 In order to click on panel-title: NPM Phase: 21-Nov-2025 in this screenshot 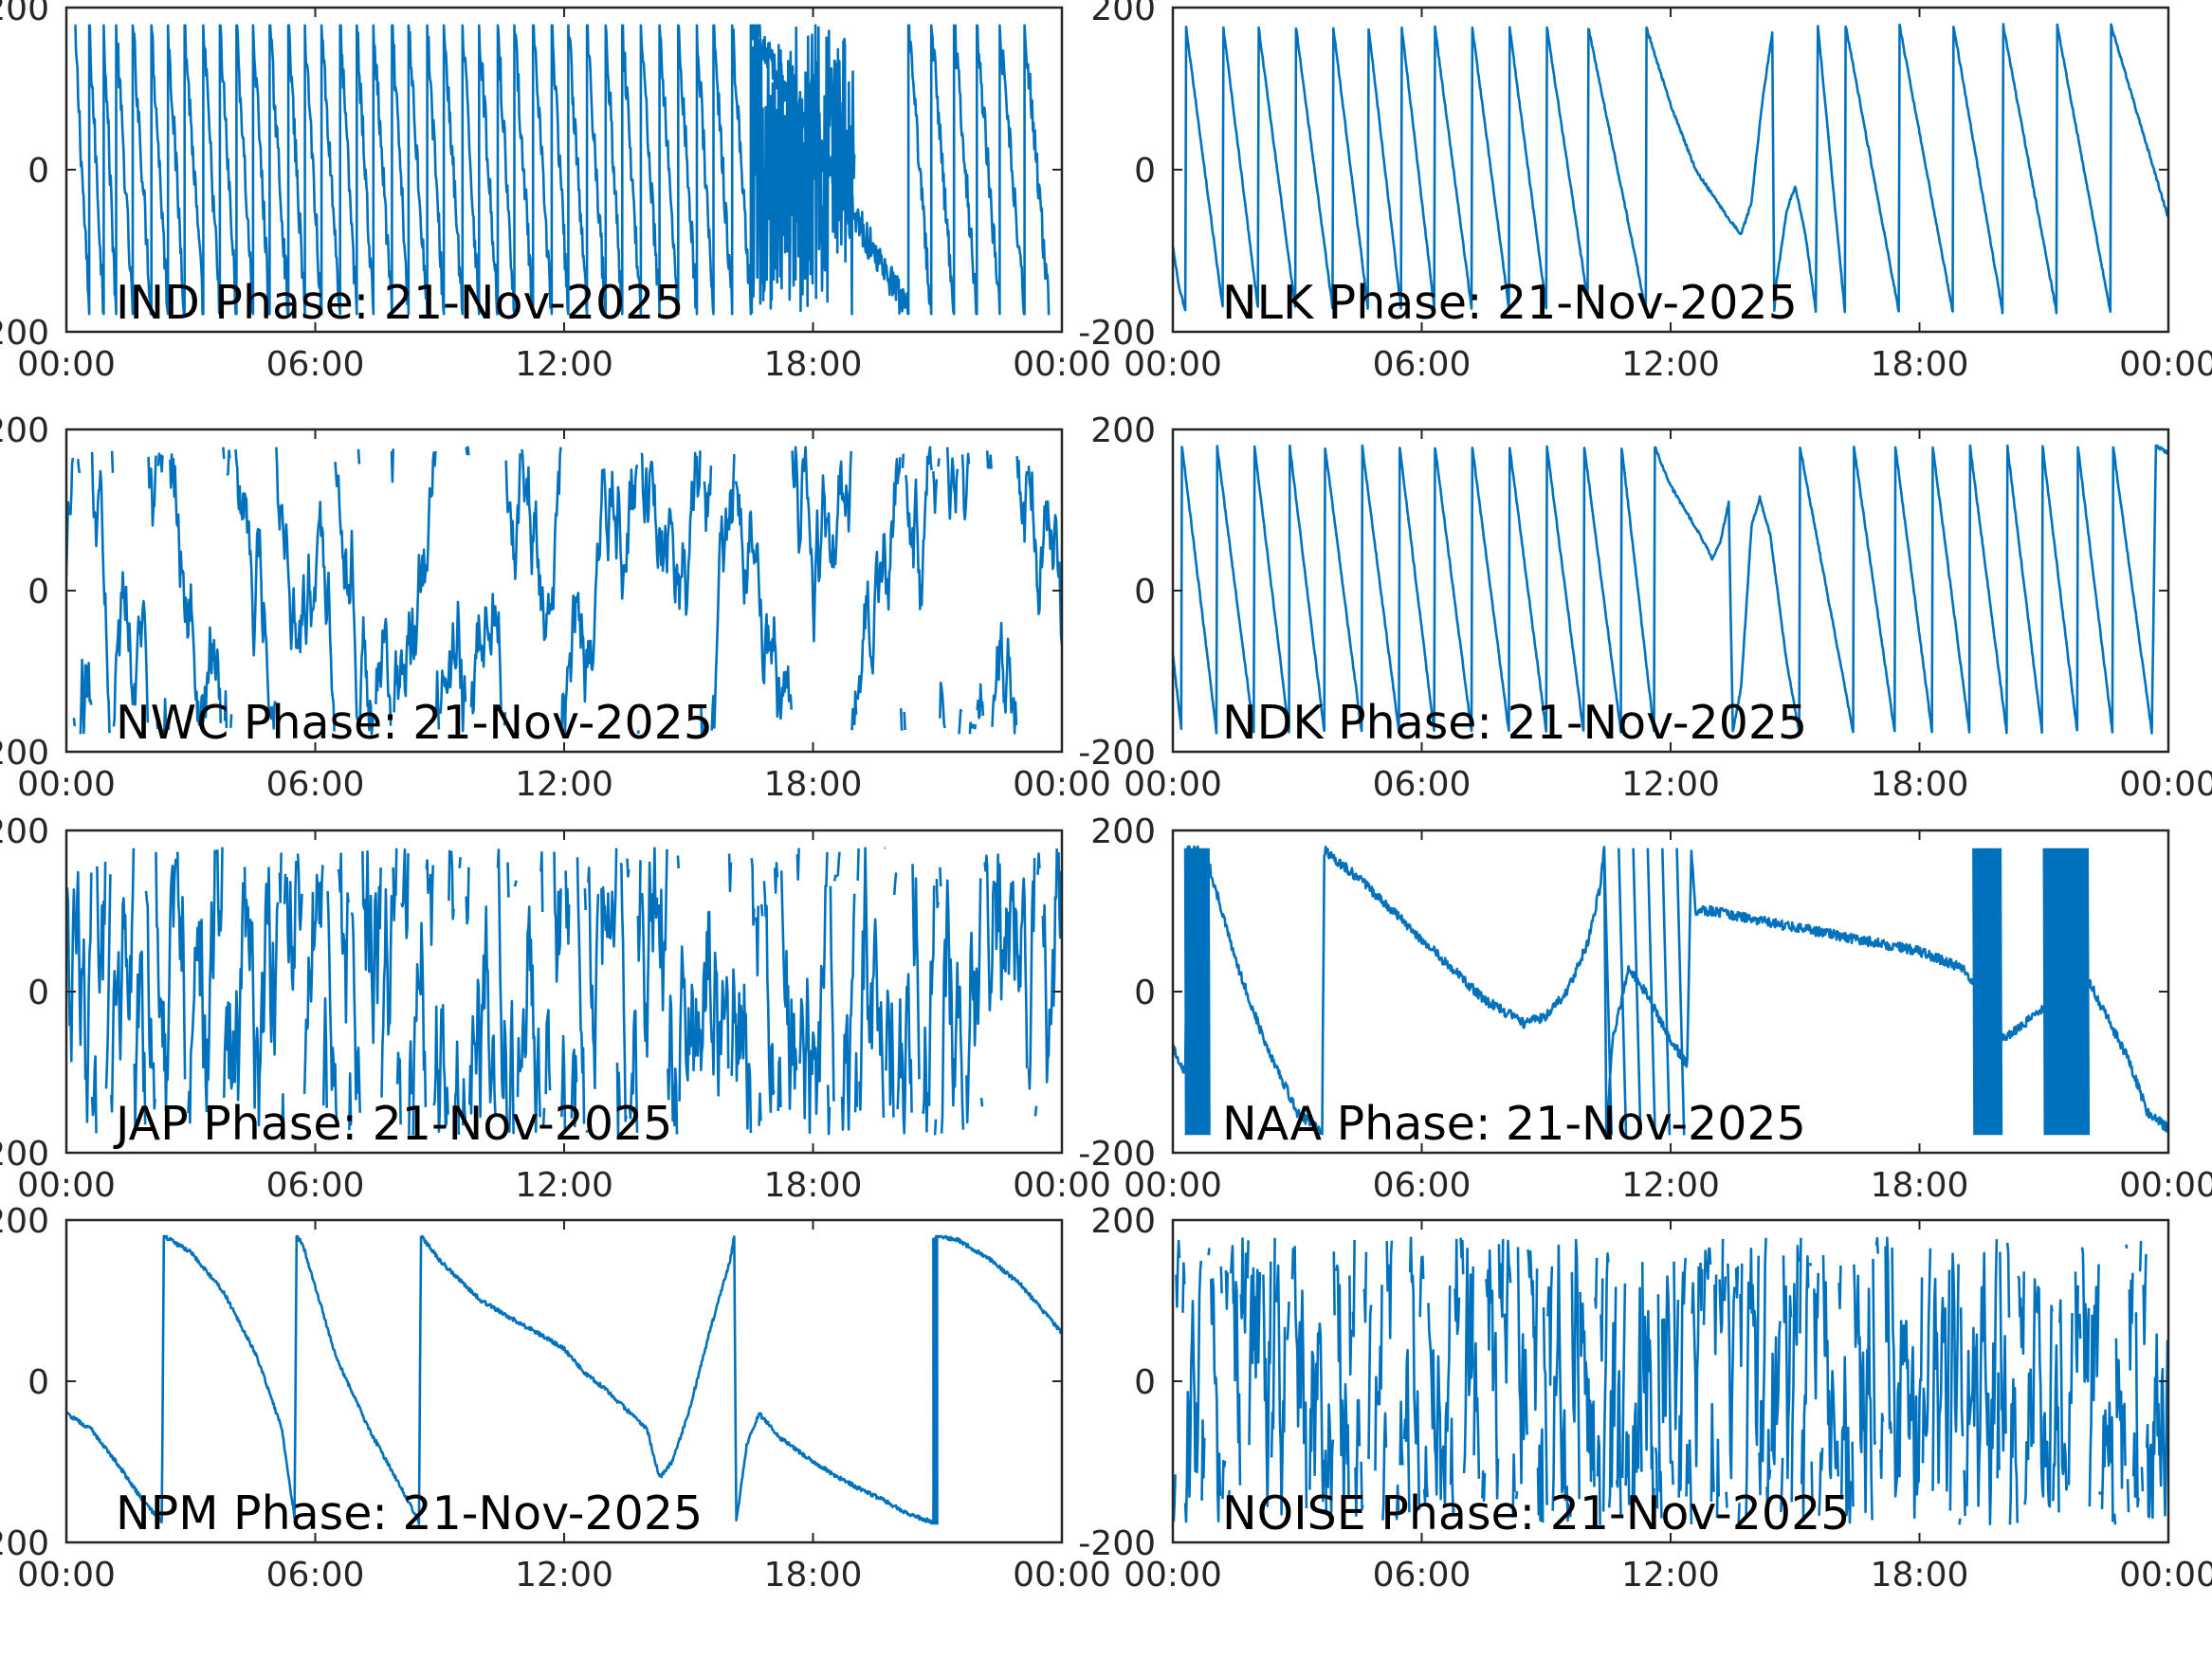, I will do `click(409, 1513)`.